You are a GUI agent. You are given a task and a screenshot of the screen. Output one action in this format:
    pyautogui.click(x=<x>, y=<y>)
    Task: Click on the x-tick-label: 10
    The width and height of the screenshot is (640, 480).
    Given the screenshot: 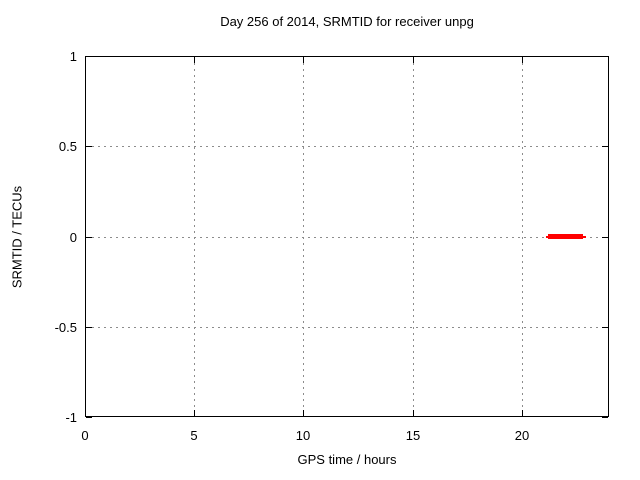 What is the action you would take?
    pyautogui.click(x=303, y=435)
    